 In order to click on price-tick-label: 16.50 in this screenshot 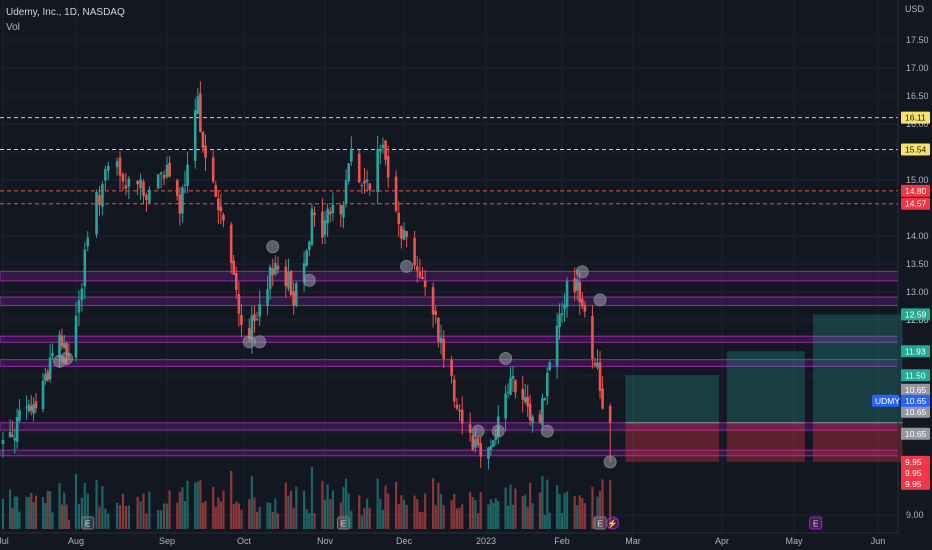, I will do `click(917, 96)`.